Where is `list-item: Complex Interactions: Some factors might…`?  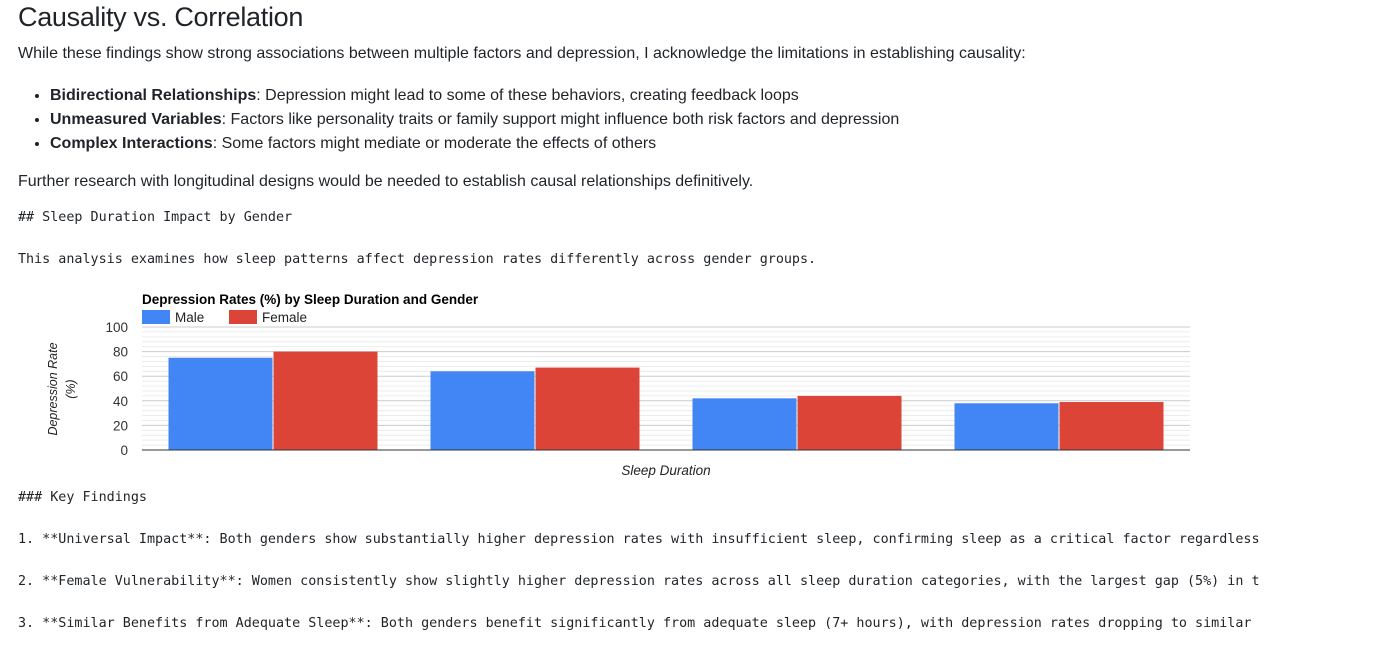
list-item: Complex Interactions: Some factors might… is located at coordinates (474, 144).